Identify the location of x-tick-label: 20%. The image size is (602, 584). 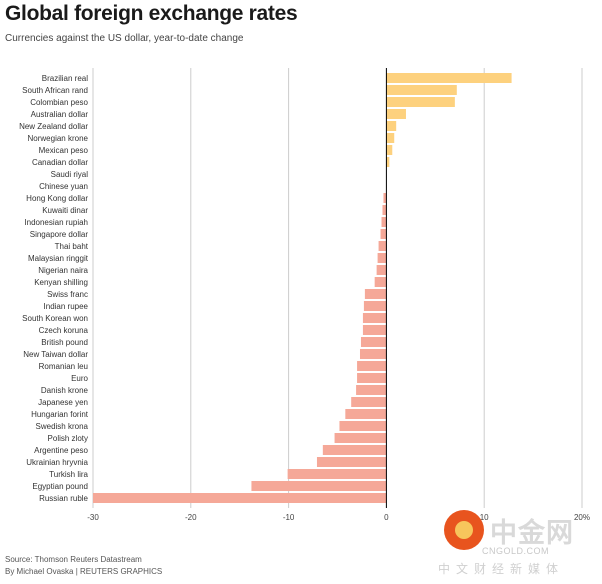
(582, 517).